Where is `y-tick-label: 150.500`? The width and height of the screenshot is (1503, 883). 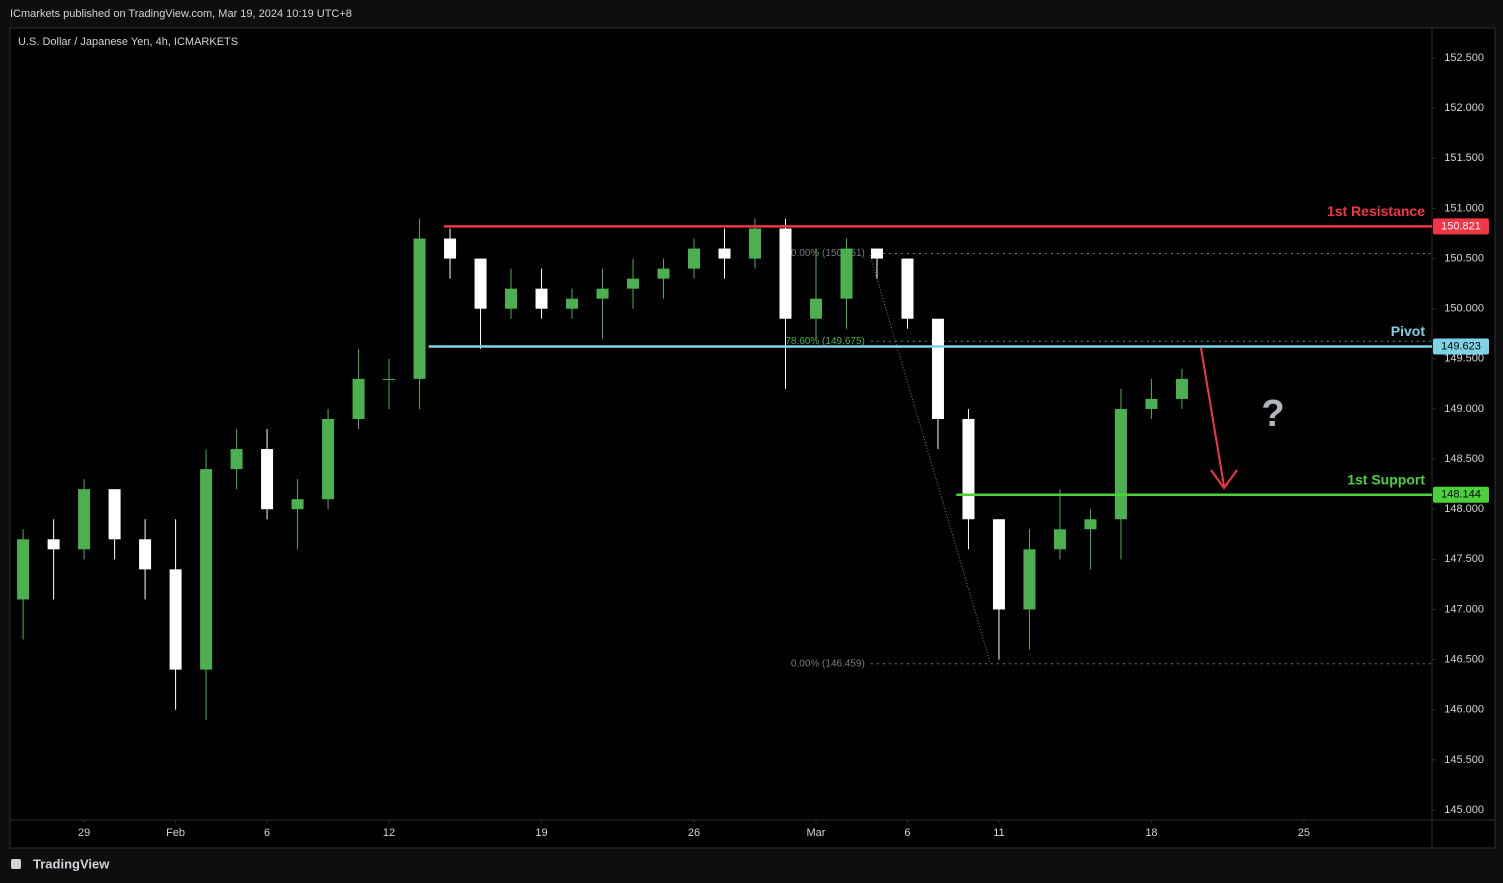 y-tick-label: 150.500 is located at coordinates (1464, 258).